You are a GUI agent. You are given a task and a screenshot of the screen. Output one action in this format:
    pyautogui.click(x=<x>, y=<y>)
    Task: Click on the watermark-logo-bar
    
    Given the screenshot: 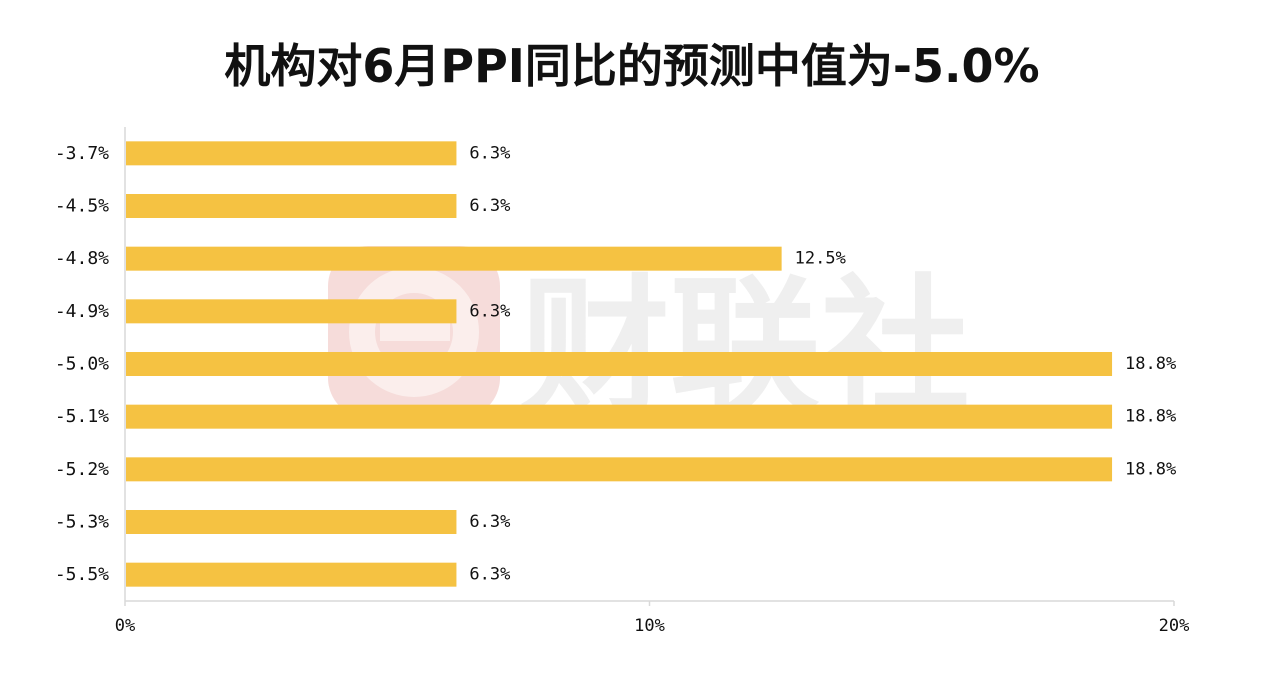 What is the action you would take?
    pyautogui.click(x=415, y=332)
    